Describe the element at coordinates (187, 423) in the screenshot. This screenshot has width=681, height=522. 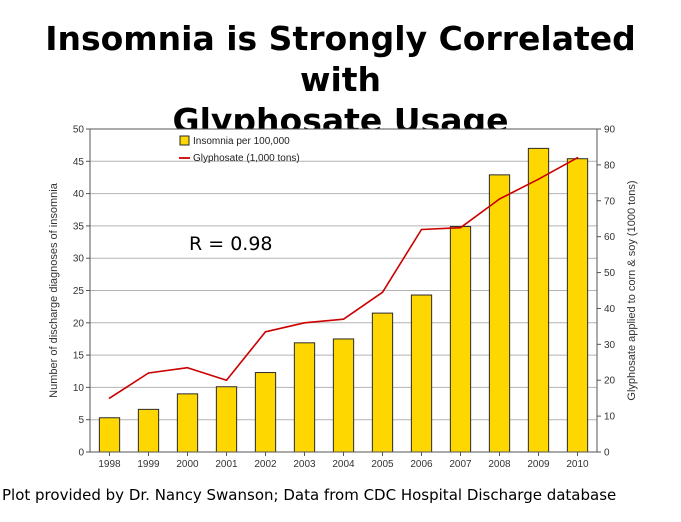
I see `bar-insomnia-2000` at that location.